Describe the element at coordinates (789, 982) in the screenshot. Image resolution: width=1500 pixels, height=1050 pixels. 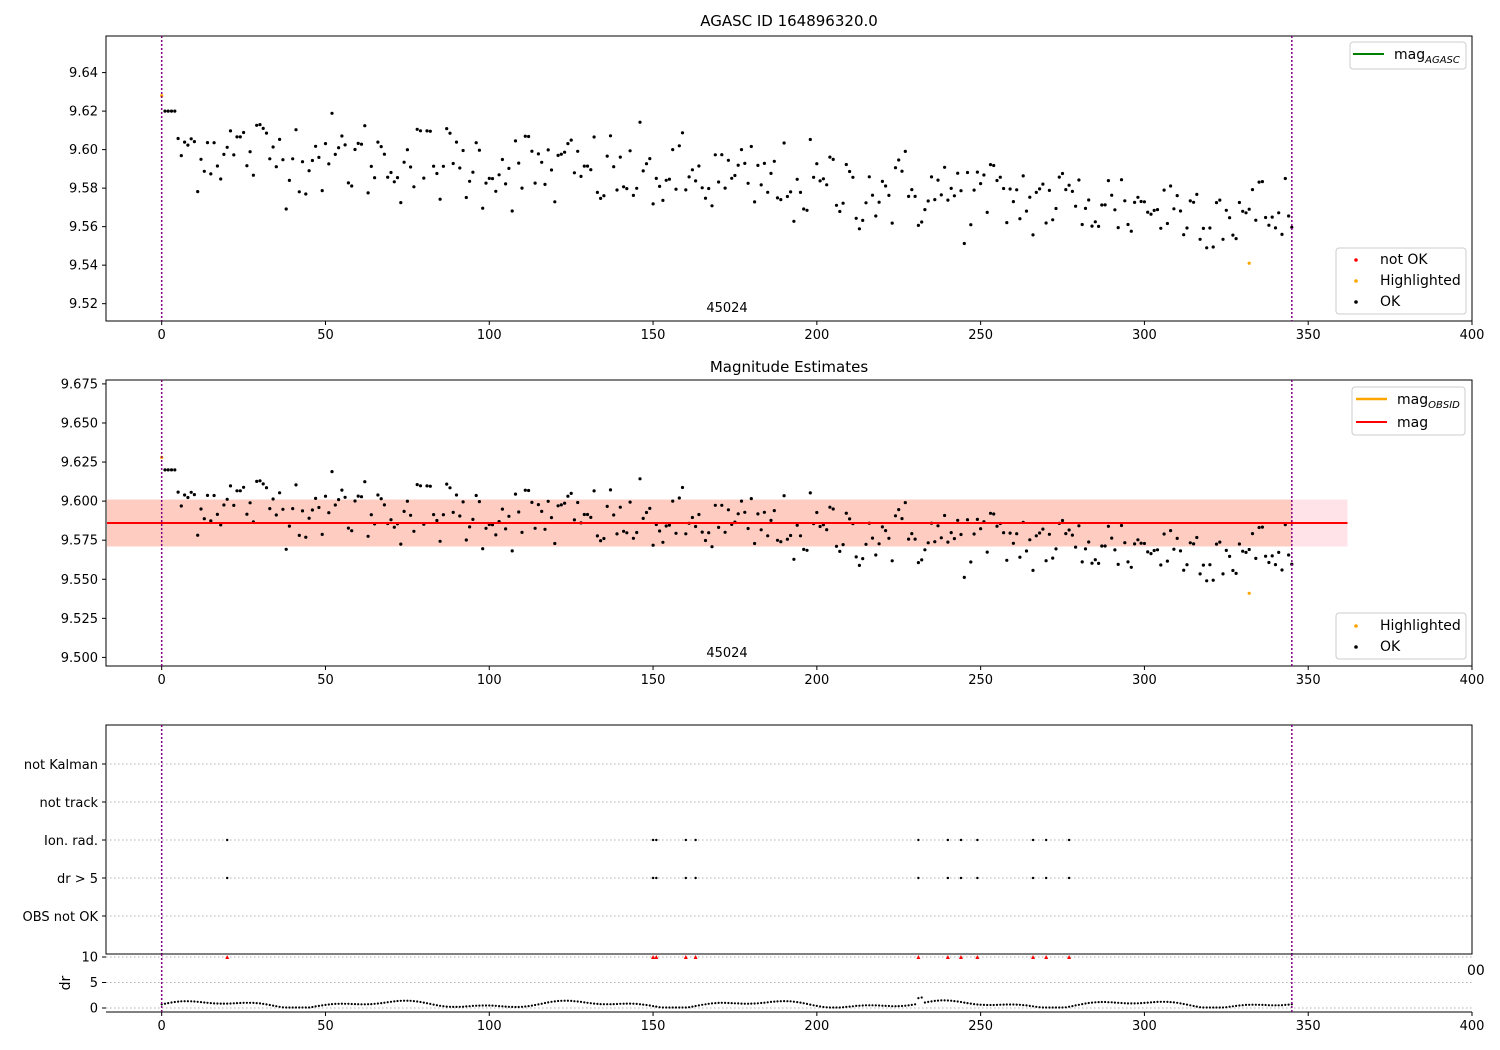
I see `panel4-grid` at that location.